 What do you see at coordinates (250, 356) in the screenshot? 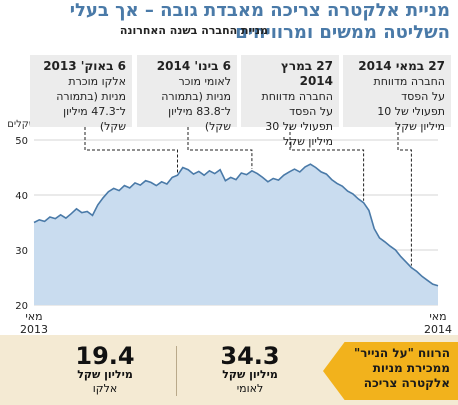
I see `stat-value: 34.3` at bounding box center [250, 356].